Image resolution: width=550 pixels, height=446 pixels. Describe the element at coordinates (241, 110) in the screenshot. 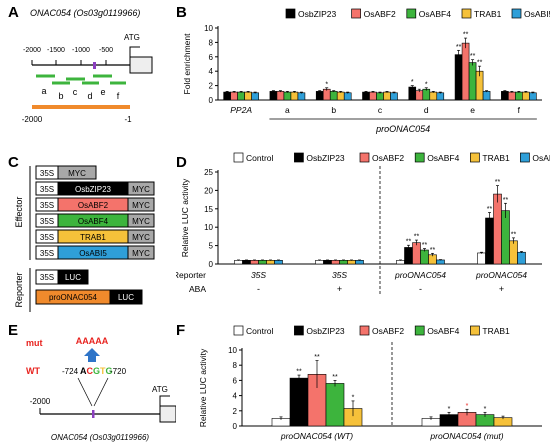

I see `x-tick-label: PP2A` at that location.